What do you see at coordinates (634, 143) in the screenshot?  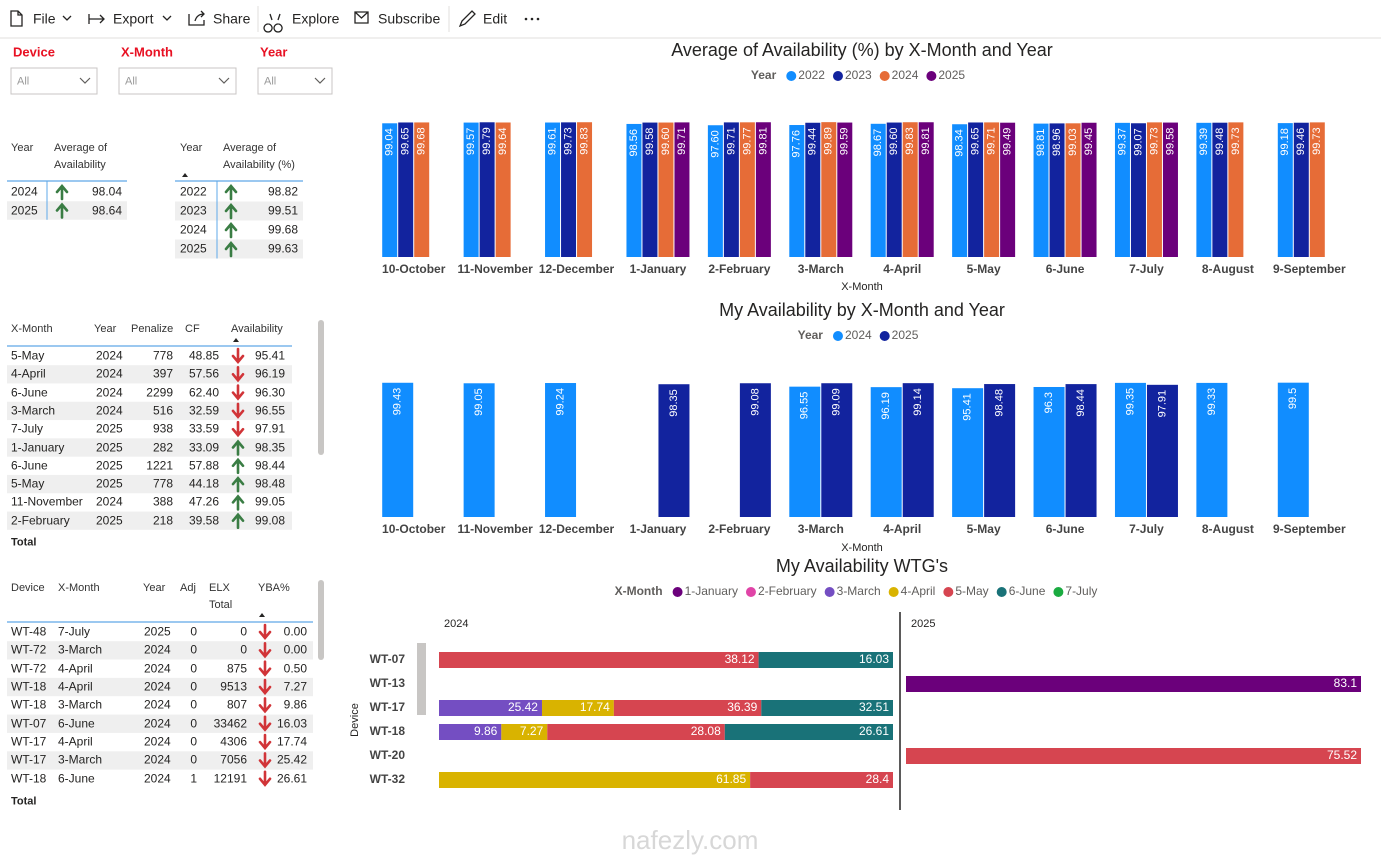 I see `data-label: 98.56` at bounding box center [634, 143].